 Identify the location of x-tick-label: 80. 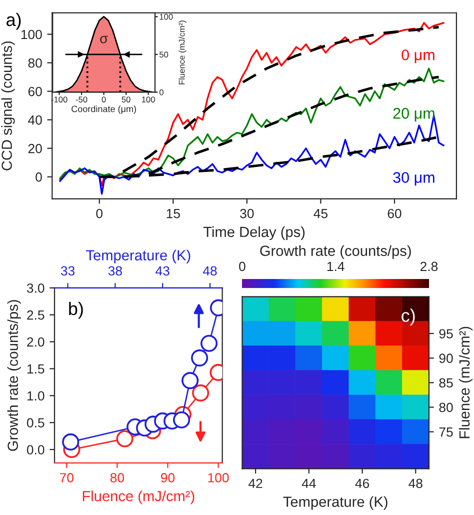
(117, 477).